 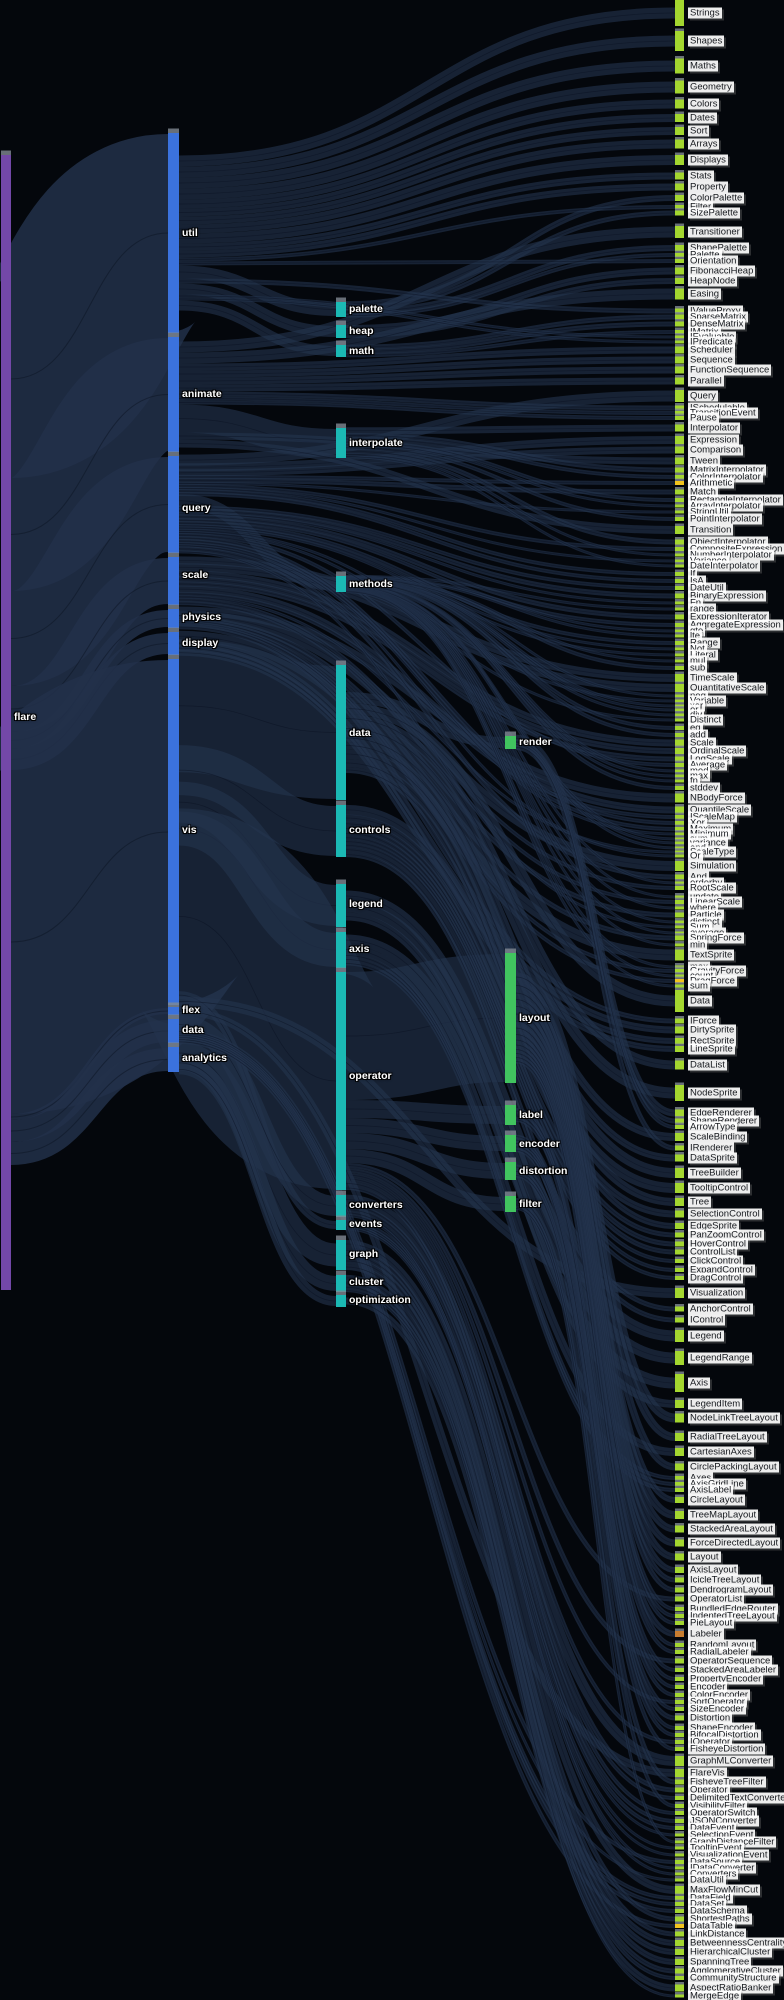 I want to click on sankey-node-Maths, so click(x=679, y=66).